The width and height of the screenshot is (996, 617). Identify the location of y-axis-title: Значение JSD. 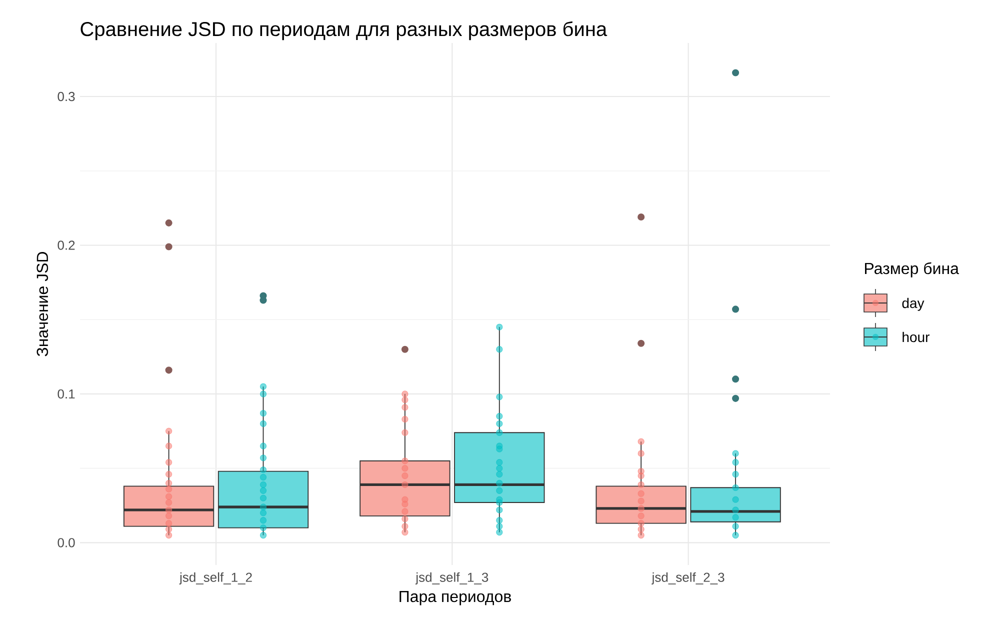
(42, 304).